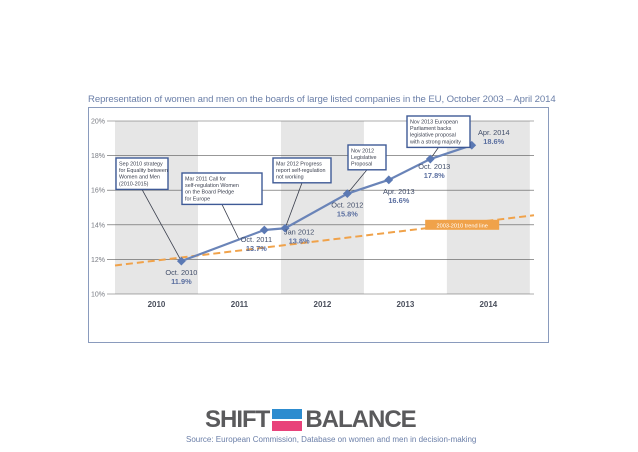 This screenshot has width=638, height=452. Describe the element at coordinates (347, 214) in the screenshot. I see `point-value-label: 15.8%` at that location.